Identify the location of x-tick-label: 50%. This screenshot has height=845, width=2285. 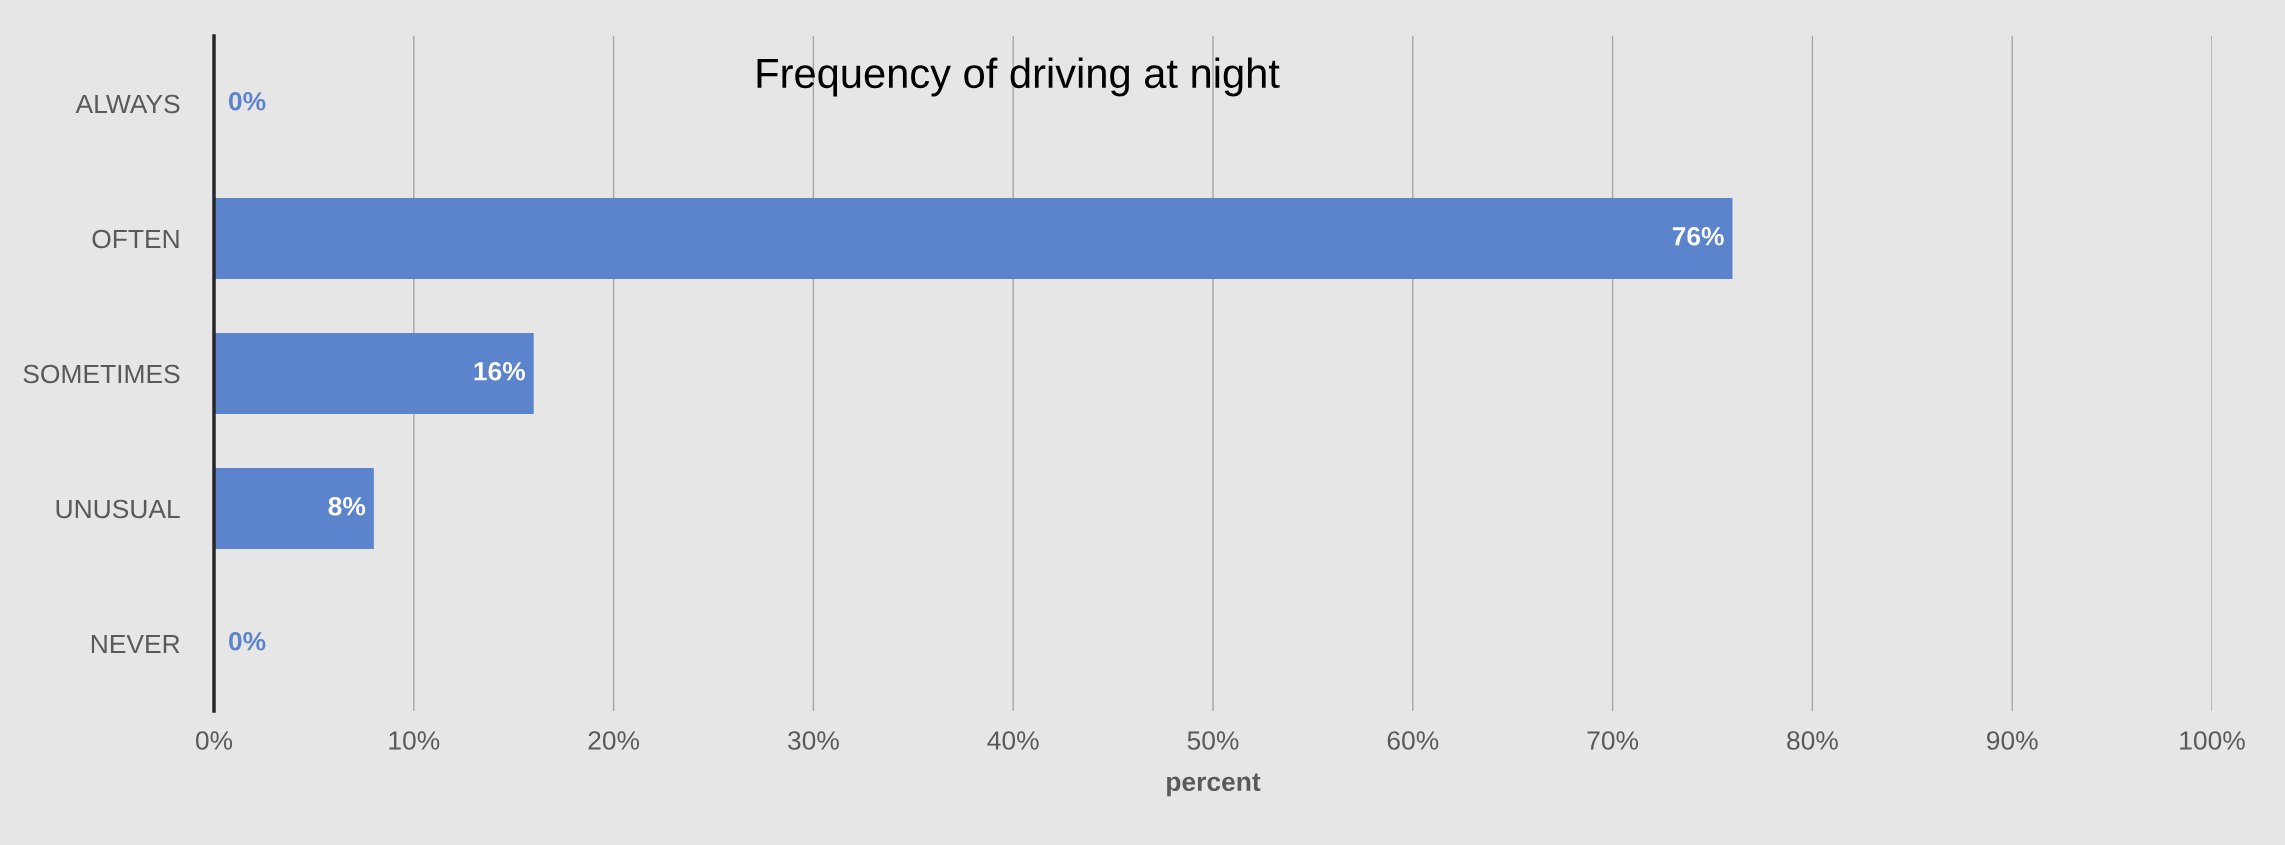
(1213, 740).